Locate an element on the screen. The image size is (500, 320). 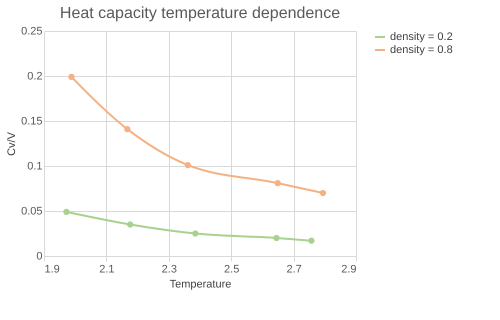
x-tick-label: 2.1 is located at coordinates (107, 270).